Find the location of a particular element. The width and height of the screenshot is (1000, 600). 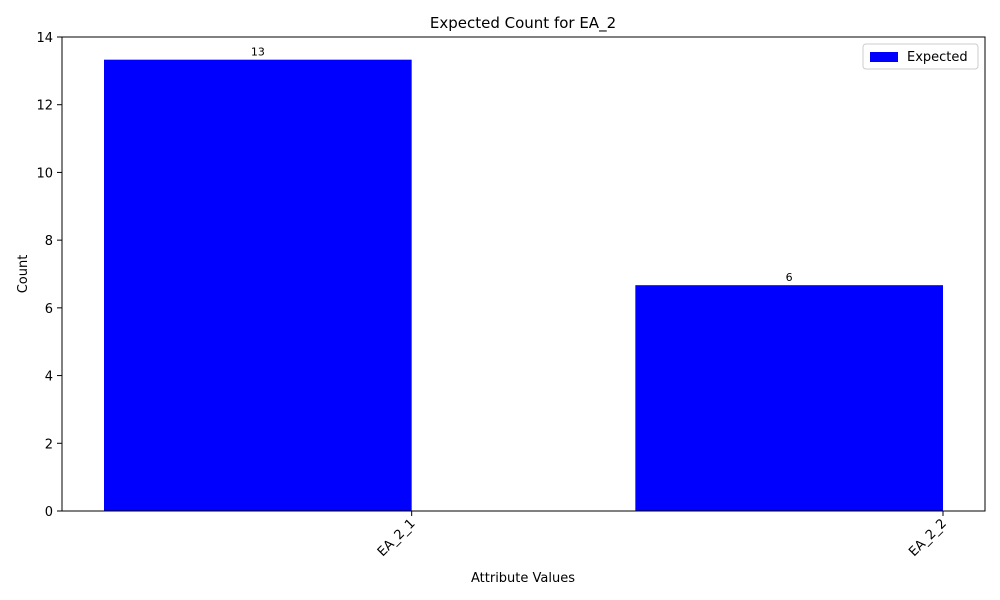

y-axis-title: Count is located at coordinates (23, 274).